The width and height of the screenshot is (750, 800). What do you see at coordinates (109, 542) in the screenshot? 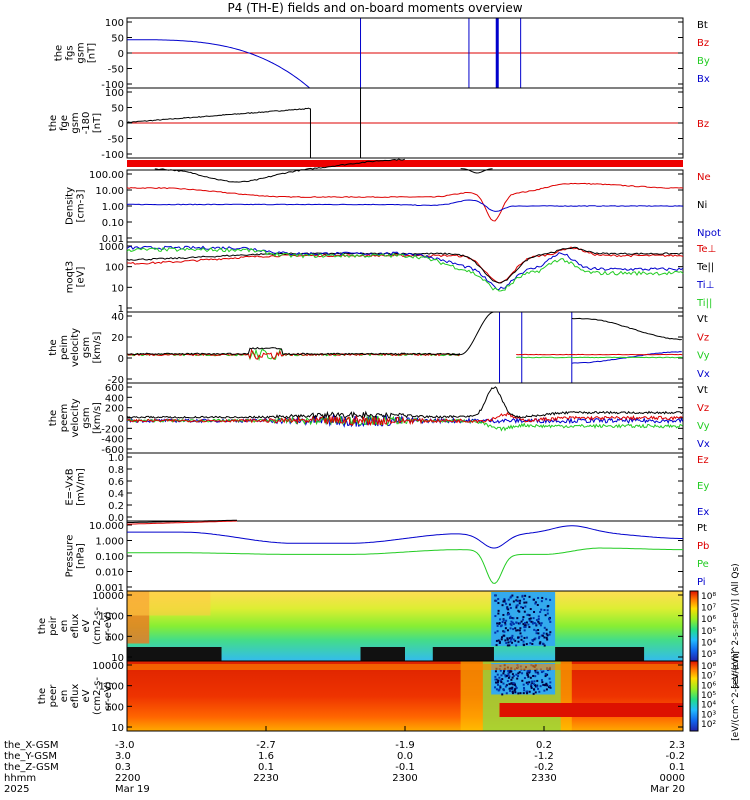
I see `ytick-label: 1.000` at bounding box center [109, 542].